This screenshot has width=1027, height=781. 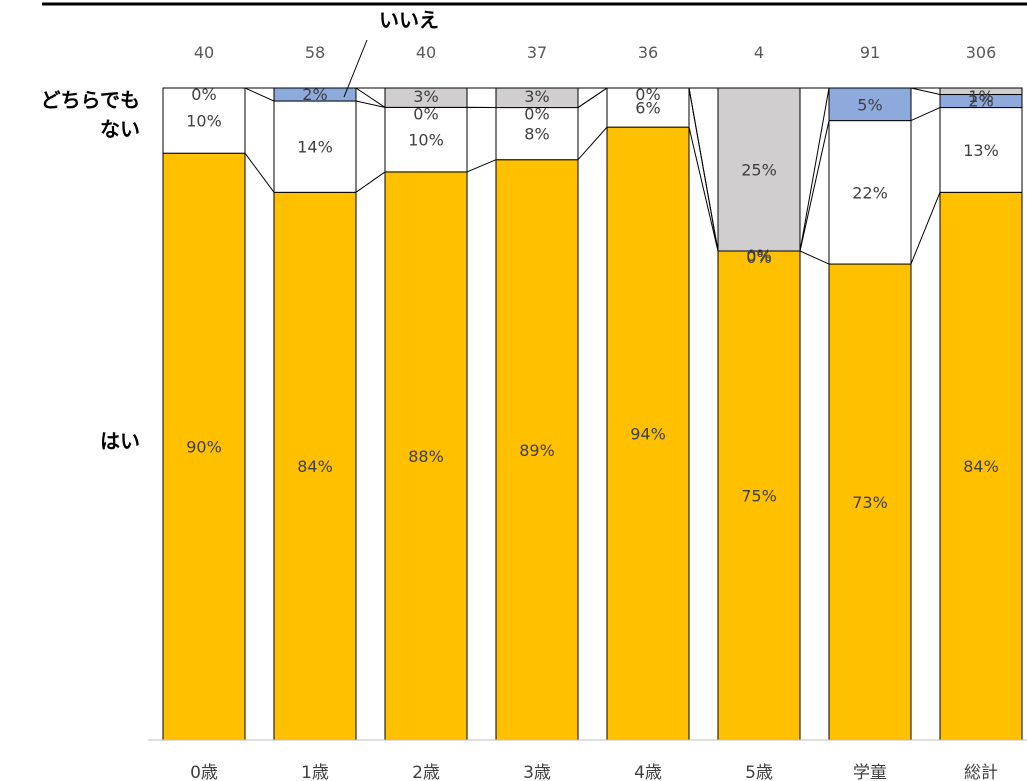 I want to click on count-label-3: 40, so click(x=426, y=52).